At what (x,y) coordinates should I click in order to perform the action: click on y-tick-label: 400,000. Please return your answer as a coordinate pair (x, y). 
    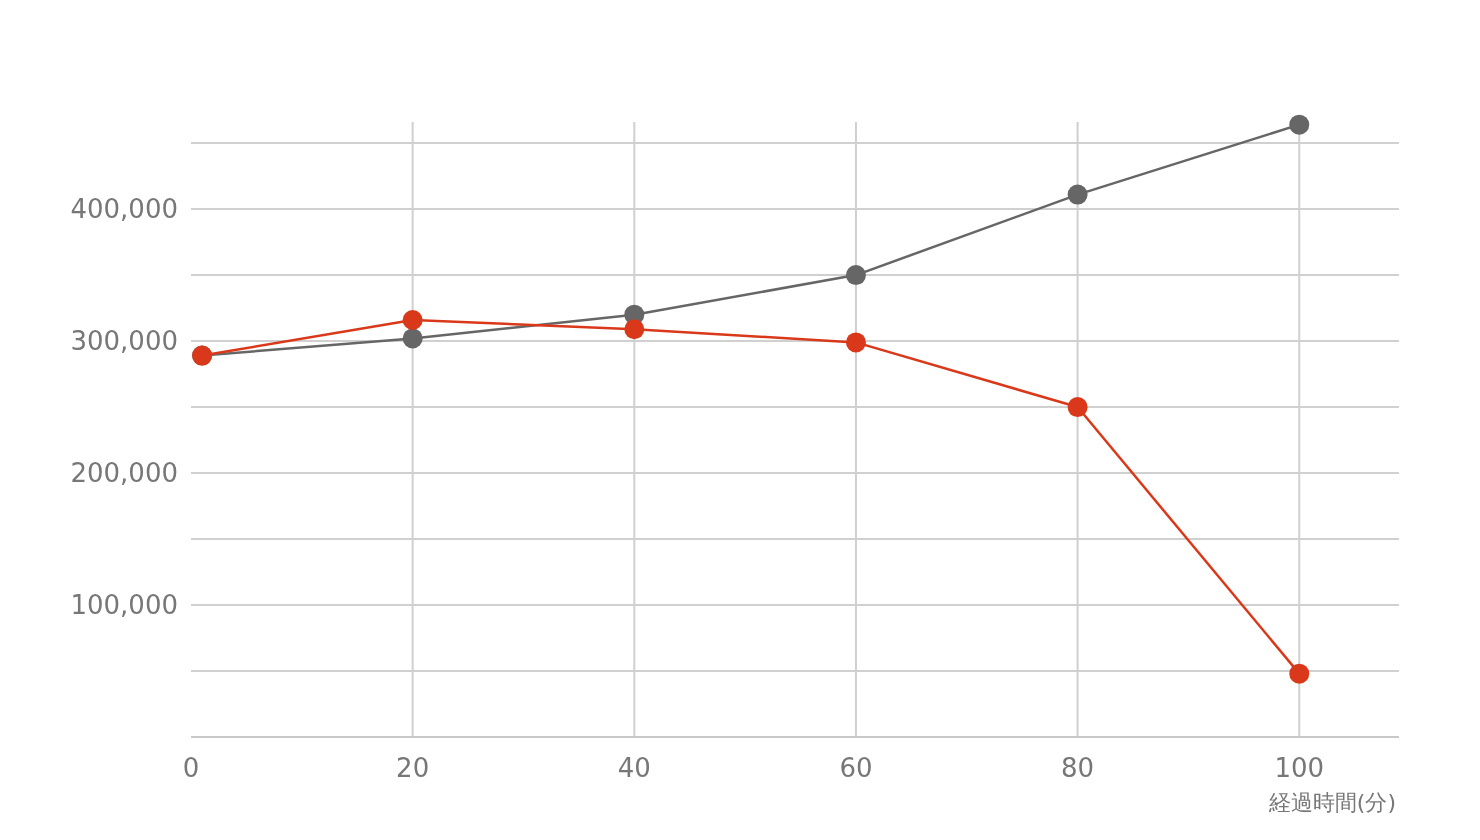
    Looking at the image, I should click on (124, 209).